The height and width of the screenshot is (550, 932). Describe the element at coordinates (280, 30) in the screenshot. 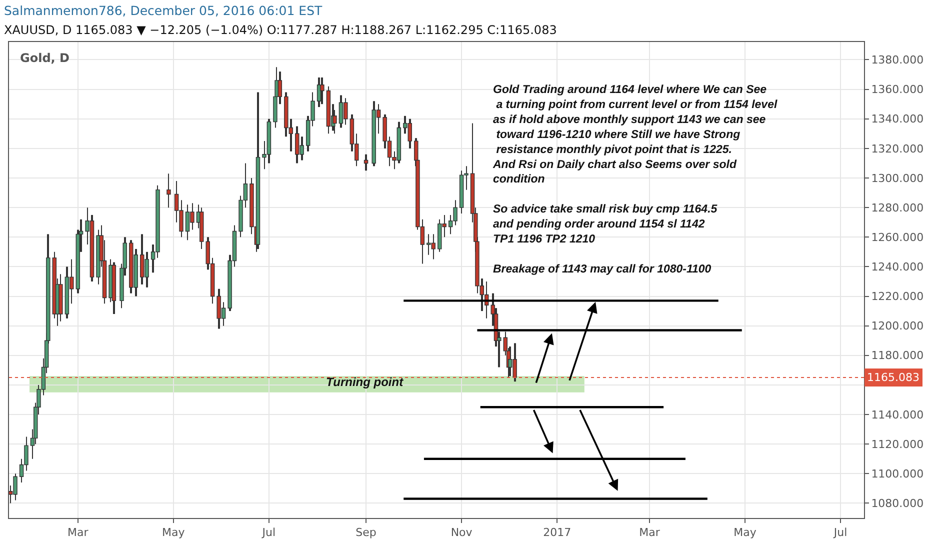

I see `chart-subtitle: XAUUSD, D 1165.083 ▼ −12.205 (−1.04%) O:1177.287 H:1188.267 L:1162.295 C:1165.083` at that location.